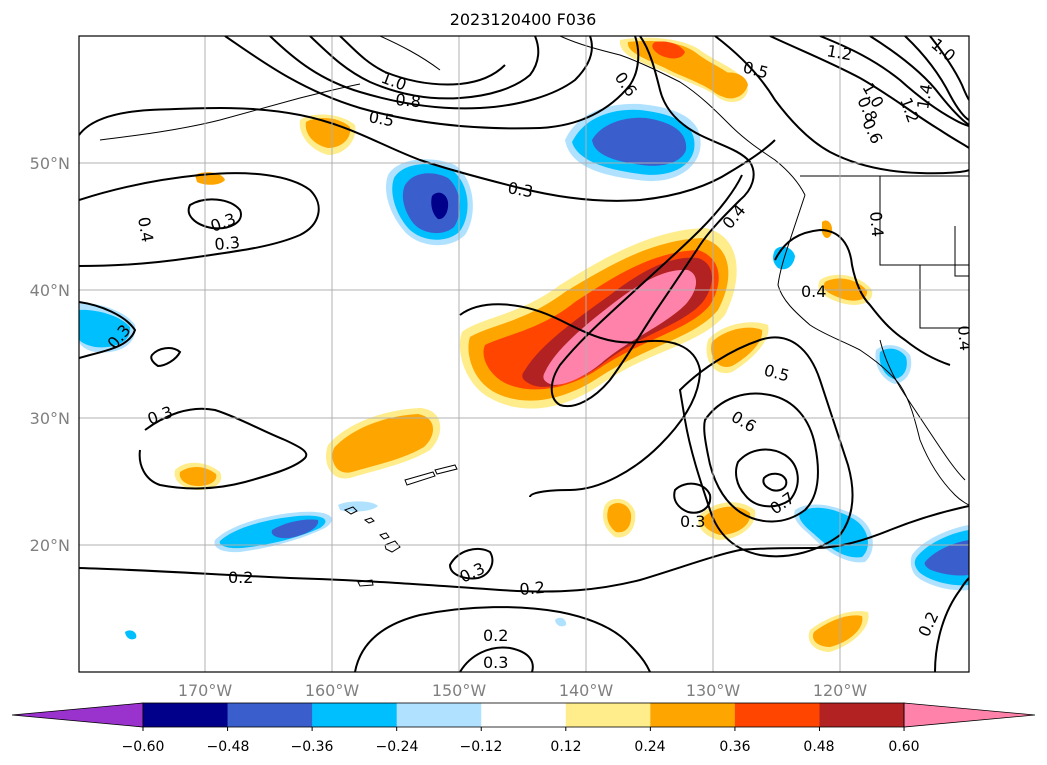  I want to click on longitude-labels: 170°W 160°W 150°W 140°W 130°W 120°W, so click(523, 690).